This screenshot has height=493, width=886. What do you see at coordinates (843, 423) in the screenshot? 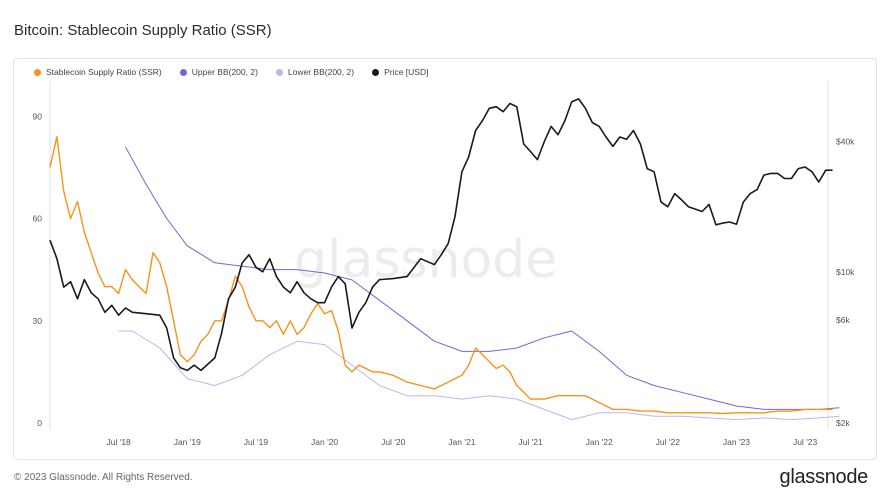
I see `y-right-tick-label: $2k` at bounding box center [843, 423].